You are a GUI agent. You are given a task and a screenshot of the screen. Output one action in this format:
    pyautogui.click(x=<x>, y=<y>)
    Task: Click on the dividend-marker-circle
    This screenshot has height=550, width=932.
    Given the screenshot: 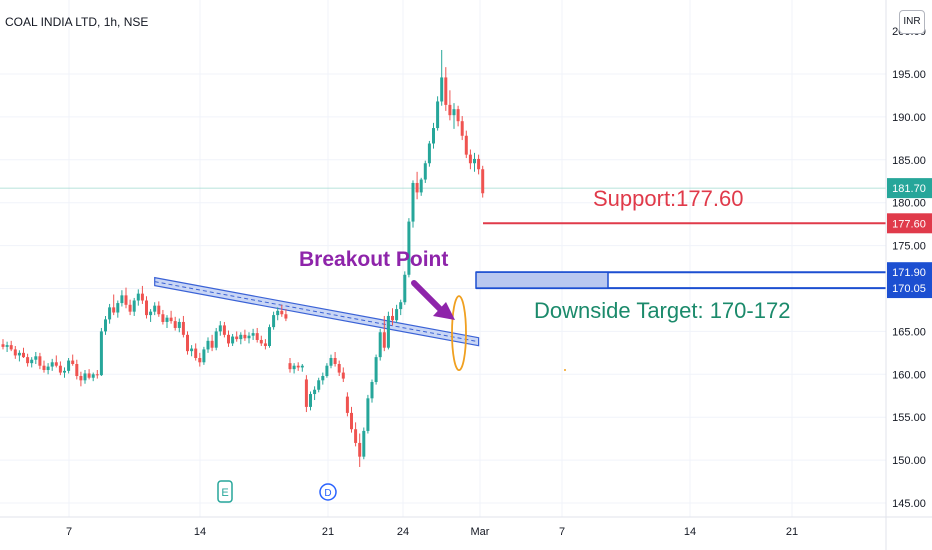 What is the action you would take?
    pyautogui.click(x=328, y=492)
    